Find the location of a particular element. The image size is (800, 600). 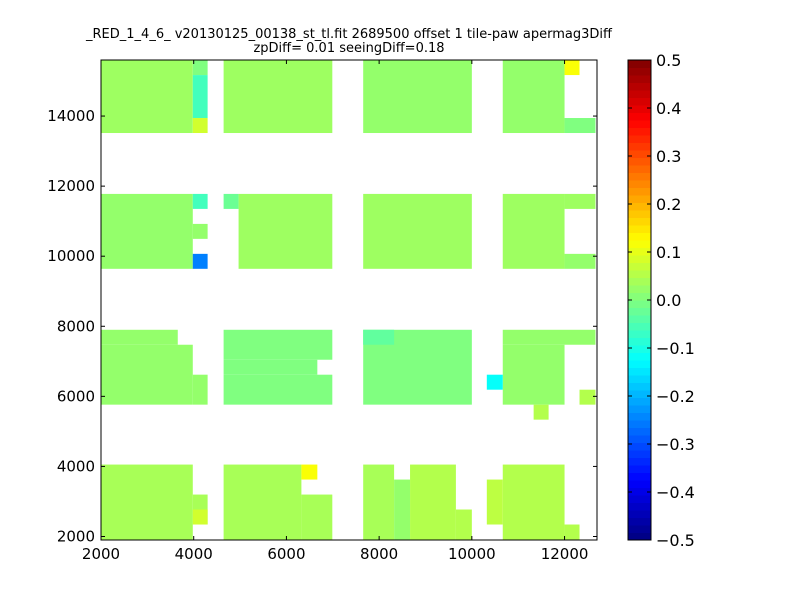

y-tick-label: 8000 is located at coordinates (76, 326).